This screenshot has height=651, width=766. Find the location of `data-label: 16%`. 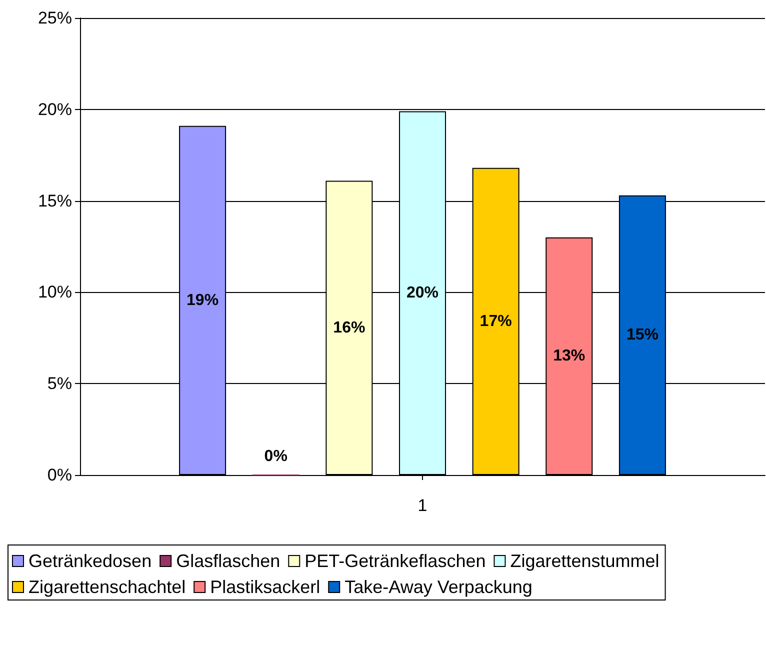

data-label: 16% is located at coordinates (349, 327).